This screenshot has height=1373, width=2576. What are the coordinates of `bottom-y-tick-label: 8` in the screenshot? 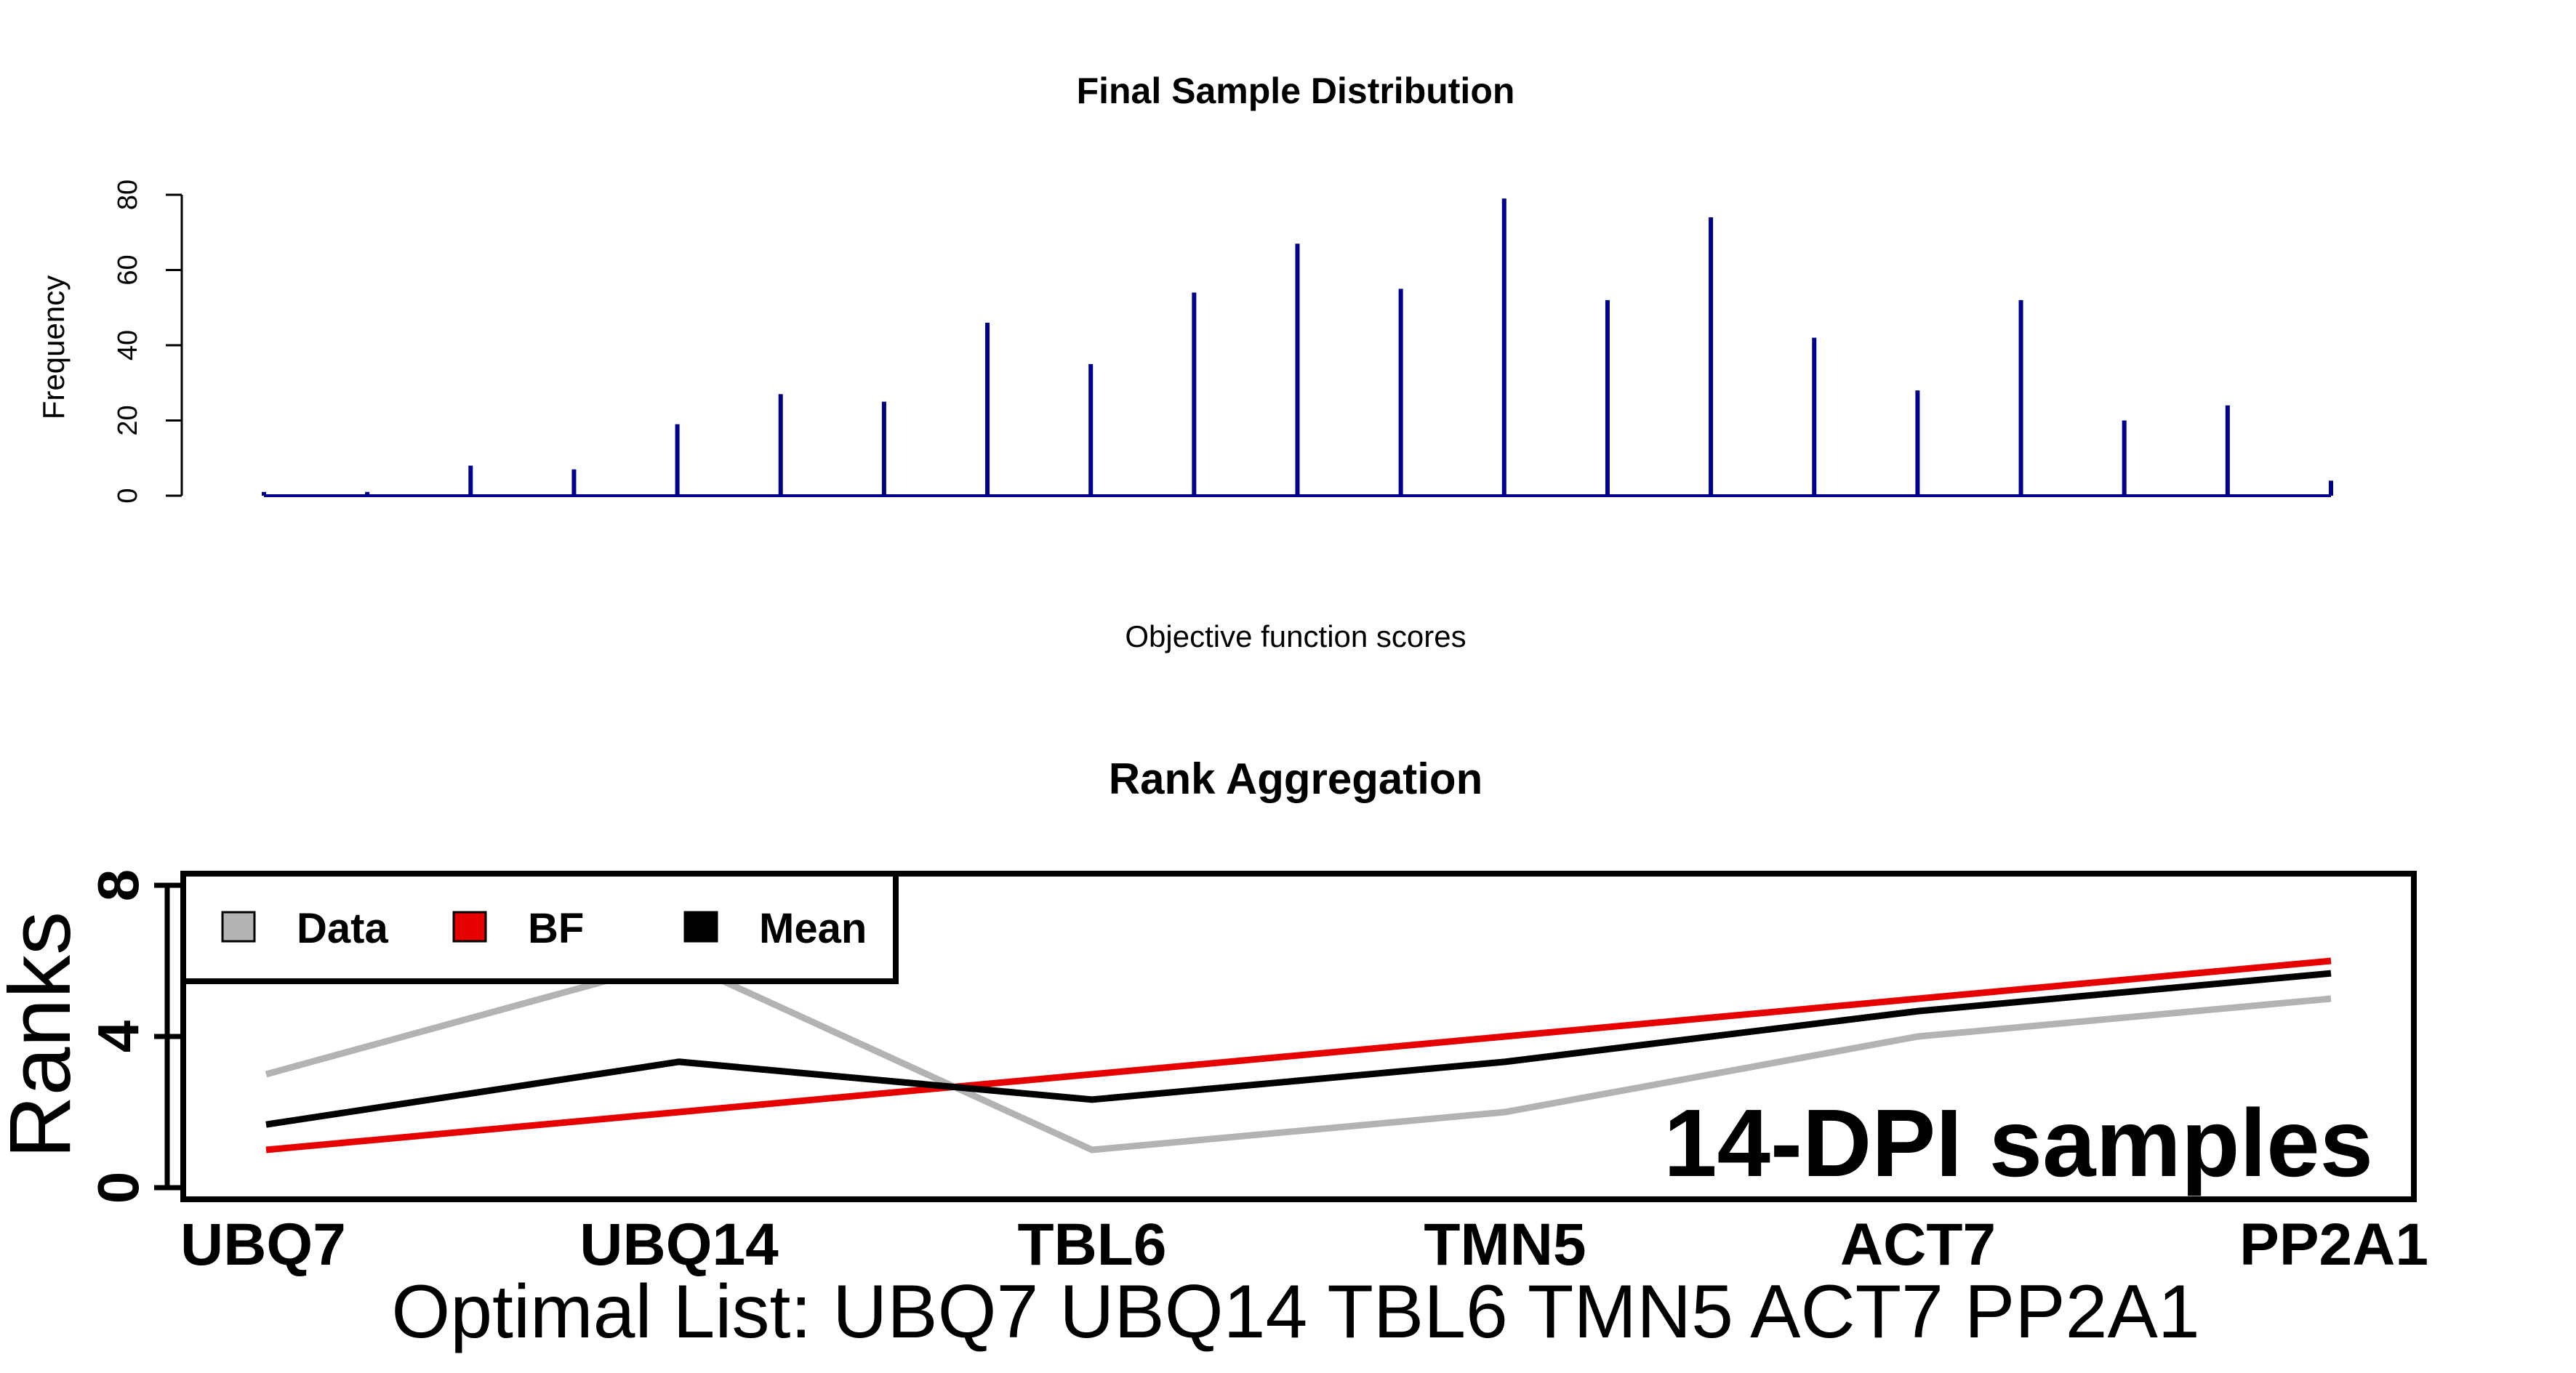 It's located at (119, 885).